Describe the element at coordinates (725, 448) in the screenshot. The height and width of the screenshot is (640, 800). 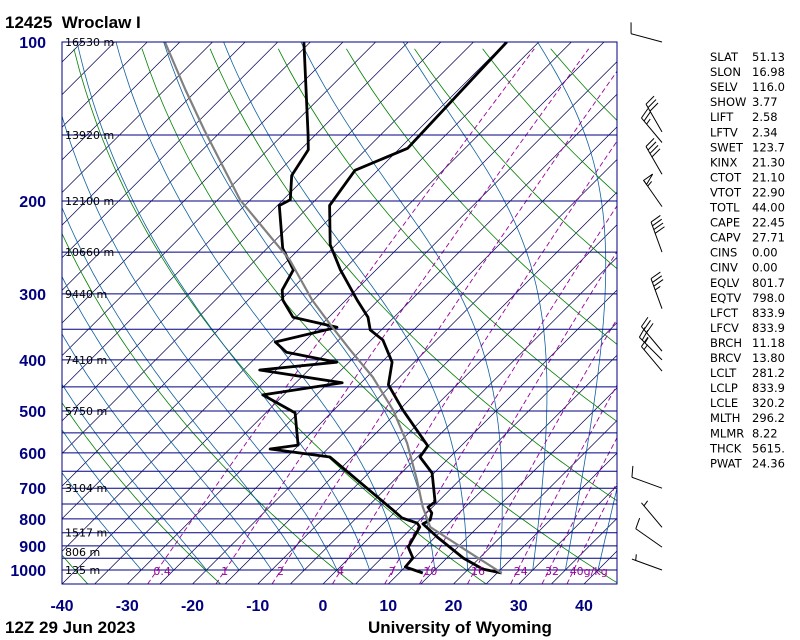
I see `index-key-thck: THCK` at that location.